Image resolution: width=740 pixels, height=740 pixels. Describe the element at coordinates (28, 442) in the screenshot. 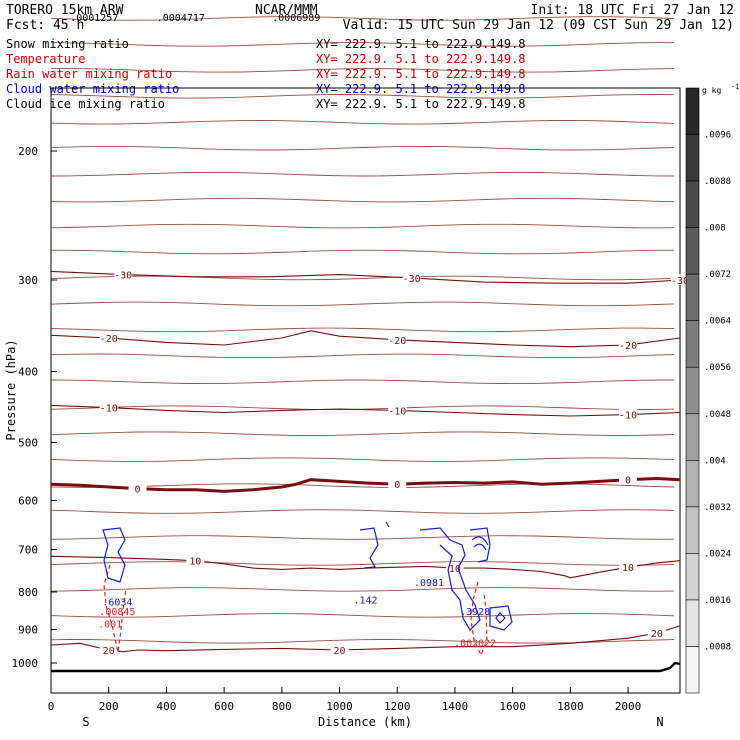

I see `y-tick-label: 500` at that location.